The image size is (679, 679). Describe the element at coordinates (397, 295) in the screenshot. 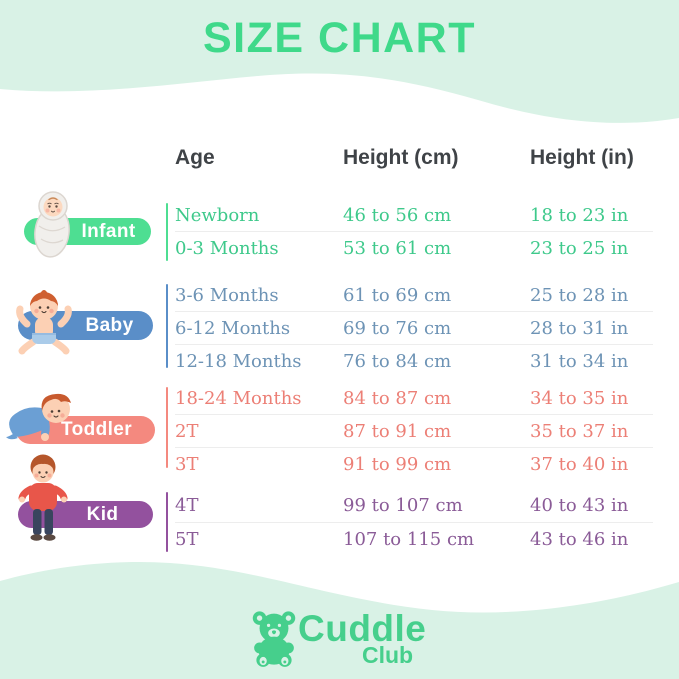

I see `height-cm-cell: 61 to 69 cm` at that location.